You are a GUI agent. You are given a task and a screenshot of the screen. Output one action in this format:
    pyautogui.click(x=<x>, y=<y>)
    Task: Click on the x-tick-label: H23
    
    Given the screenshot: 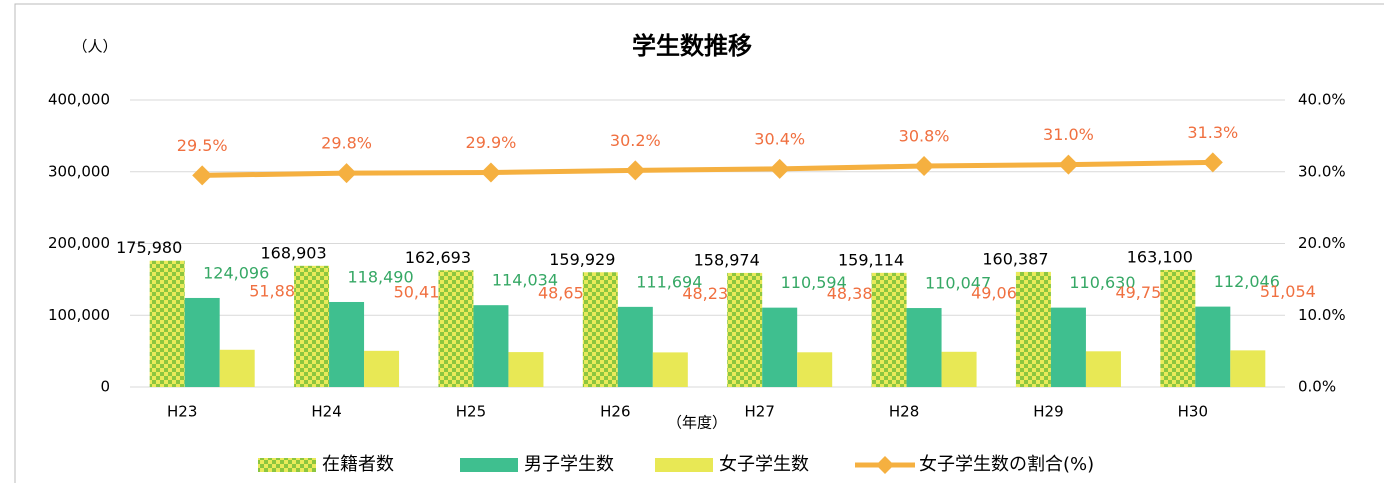 What is the action you would take?
    pyautogui.click(x=182, y=412)
    